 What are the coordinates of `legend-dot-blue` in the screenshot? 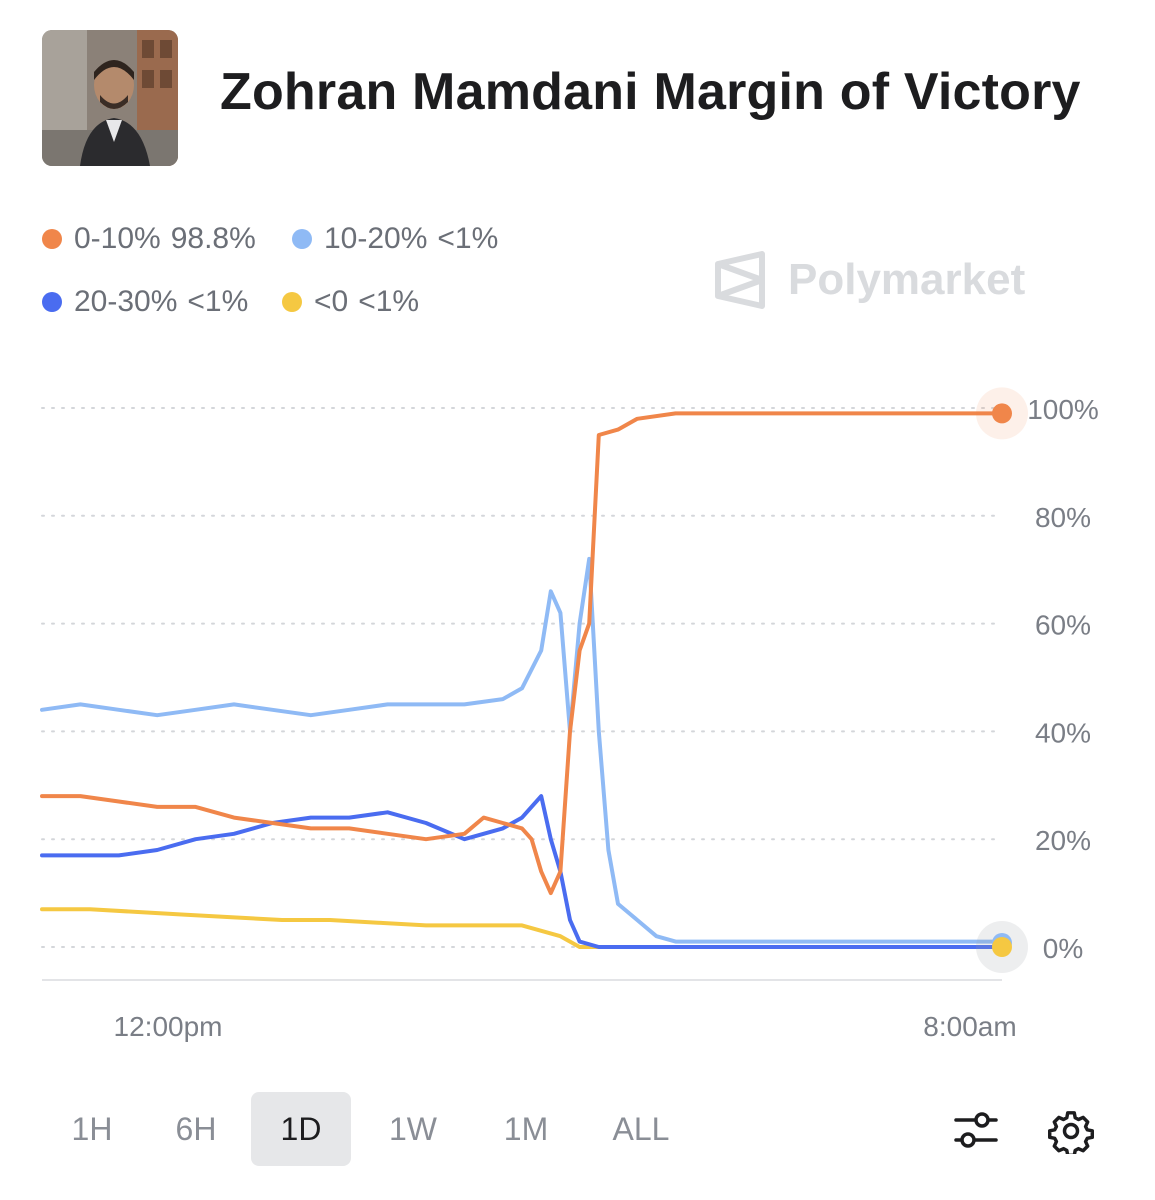 It's located at (52, 302).